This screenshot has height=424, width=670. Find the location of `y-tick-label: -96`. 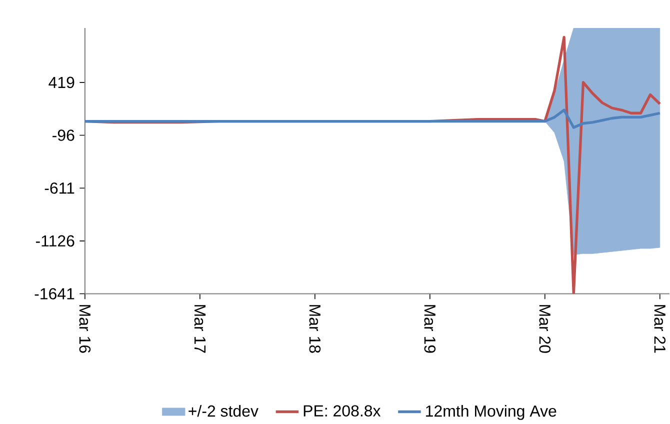

y-tick-label: -96 is located at coordinates (63, 135).